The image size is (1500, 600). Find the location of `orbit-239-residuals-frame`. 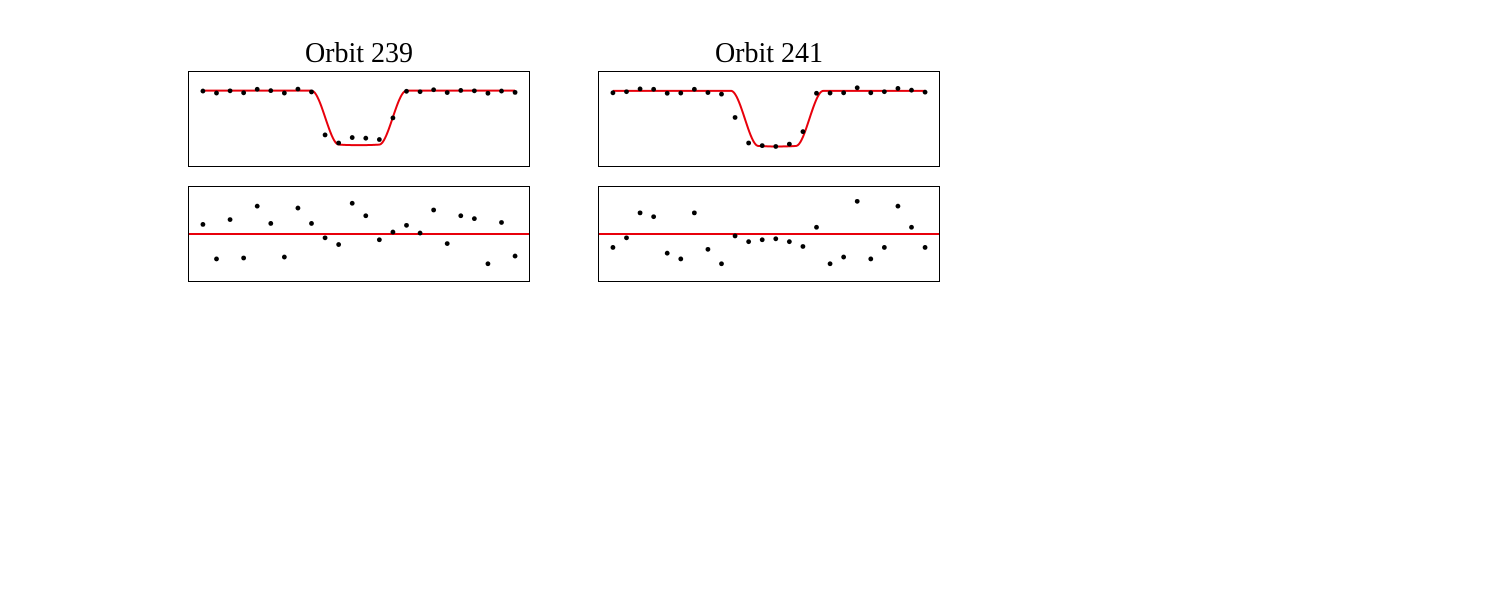

orbit-239-residuals-frame is located at coordinates (359, 234).